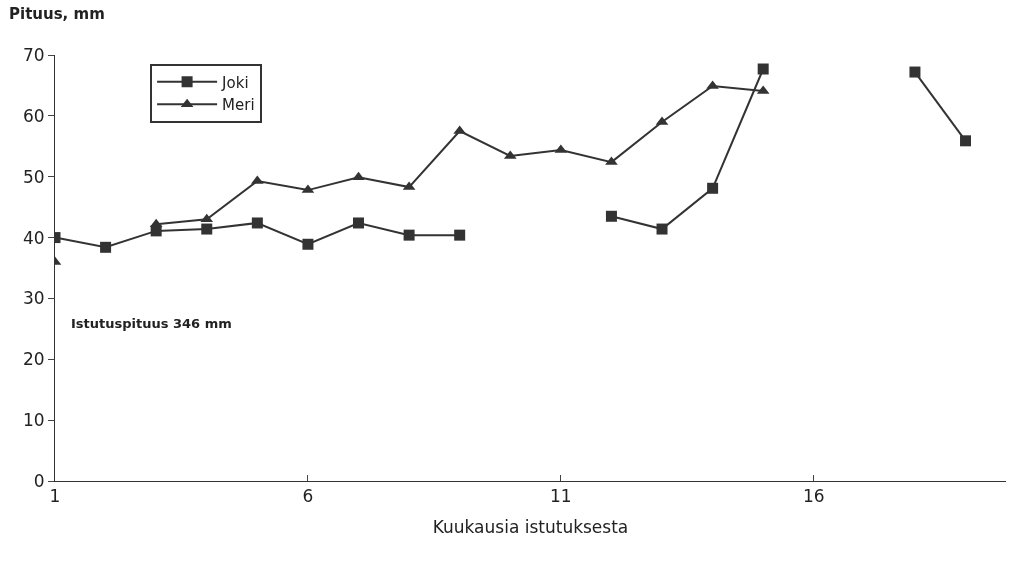 The image size is (1012, 566). What do you see at coordinates (33, 54) in the screenshot?
I see `y-tick-label: 70` at bounding box center [33, 54].